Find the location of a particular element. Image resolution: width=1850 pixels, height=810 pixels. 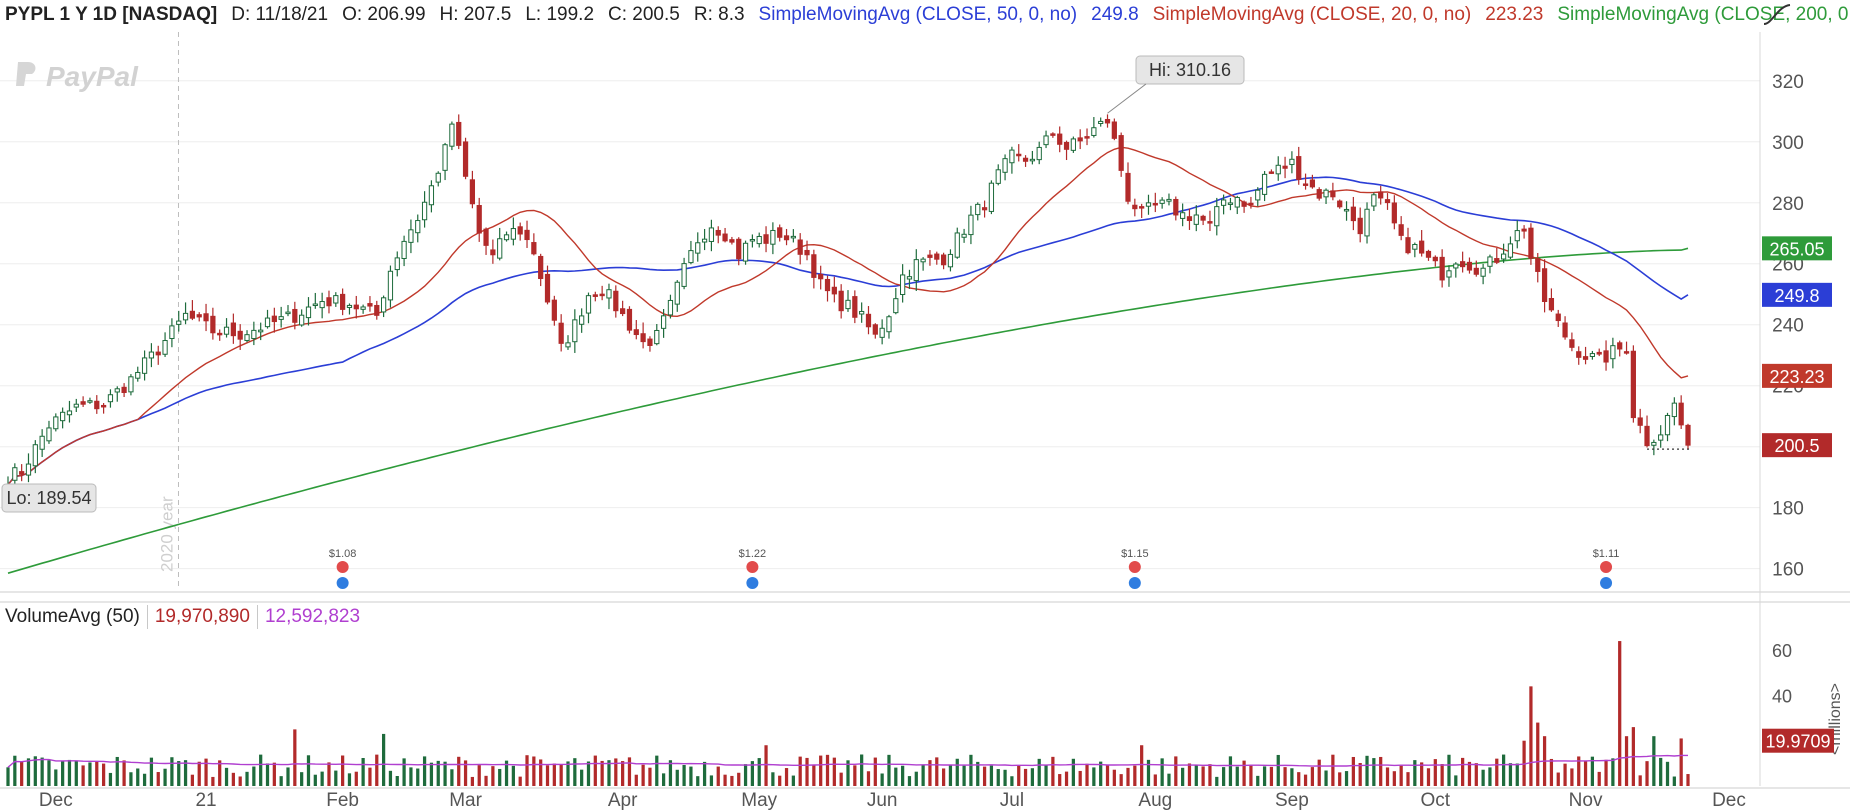

time-axis: Dec 21 Feb Mar Apr May Jun Jul Aug Sep Oct Nov Dec is located at coordinates (925, 798).